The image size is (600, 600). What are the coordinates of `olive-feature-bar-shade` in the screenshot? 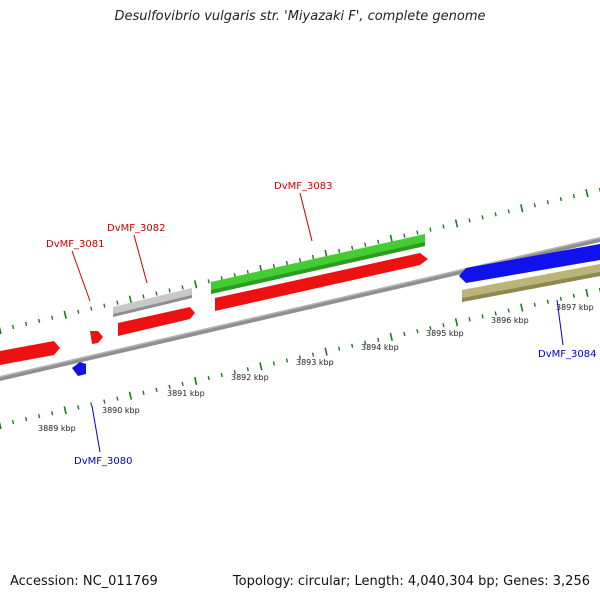 It's located at (531, 287).